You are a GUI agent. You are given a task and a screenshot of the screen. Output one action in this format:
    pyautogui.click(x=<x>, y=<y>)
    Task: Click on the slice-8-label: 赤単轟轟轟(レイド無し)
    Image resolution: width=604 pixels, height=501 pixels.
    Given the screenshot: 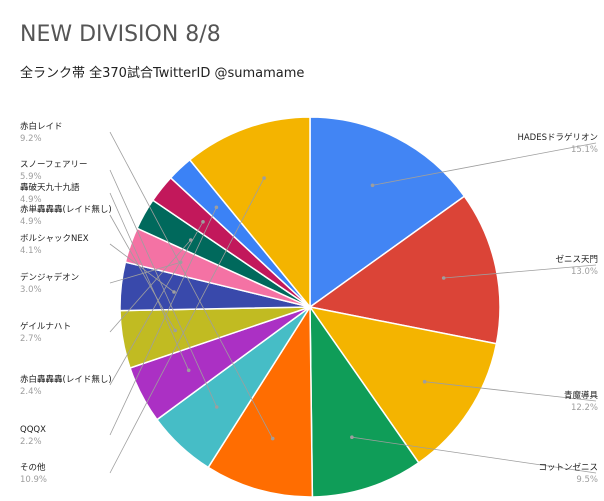 What is the action you would take?
    pyautogui.click(x=66, y=209)
    